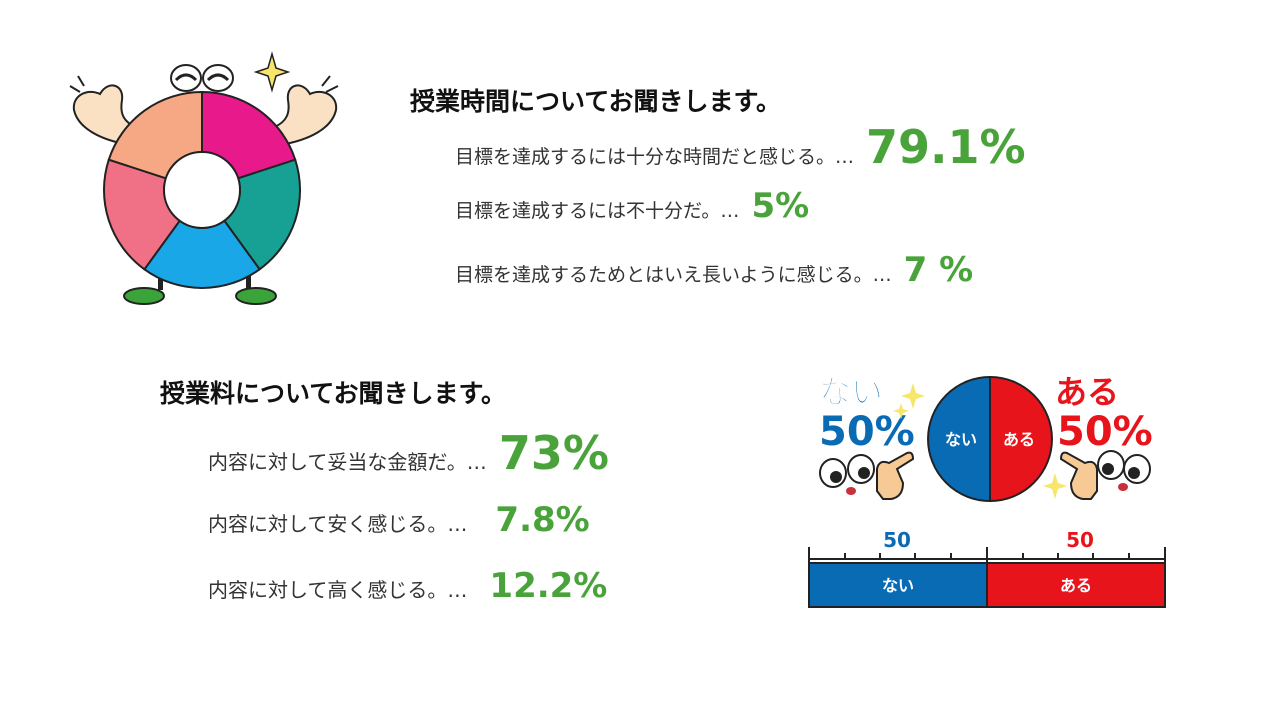 This screenshot has width=1280, height=720. What do you see at coordinates (938, 270) in the screenshot?
I see `item-percent: 7 %` at bounding box center [938, 270].